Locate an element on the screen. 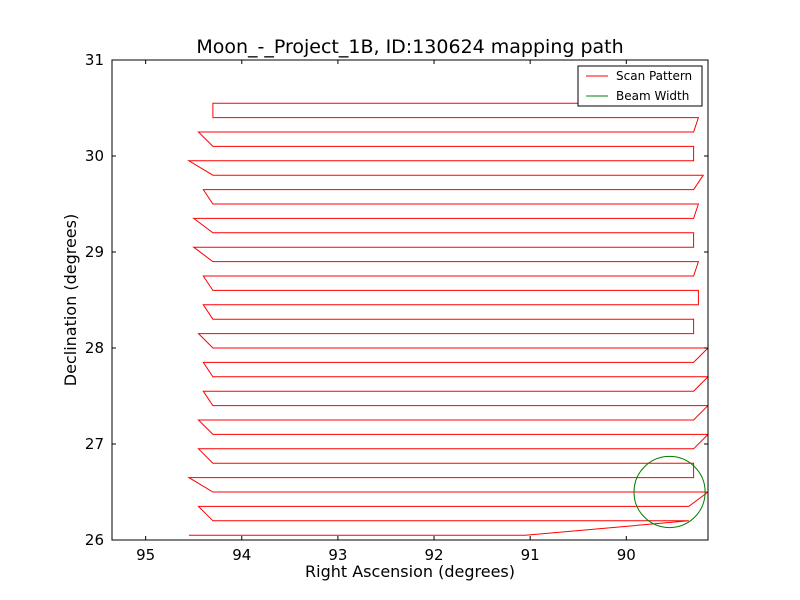 This screenshot has width=800, height=600. y-tick-label: 30 is located at coordinates (94, 156).